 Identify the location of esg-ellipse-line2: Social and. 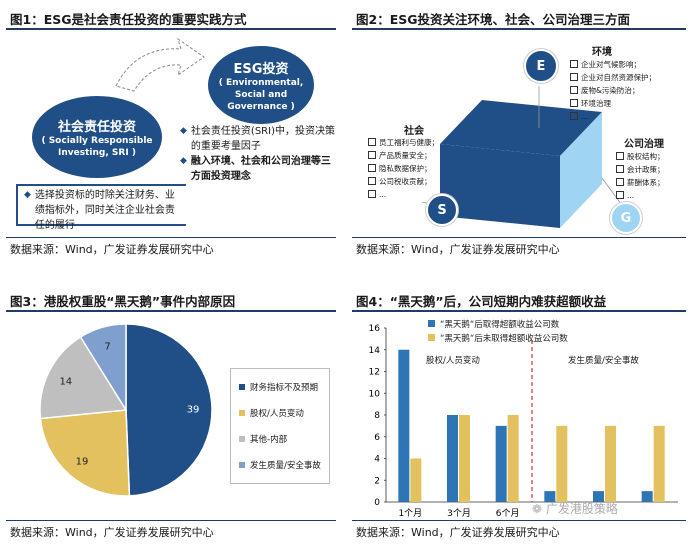
(261, 94).